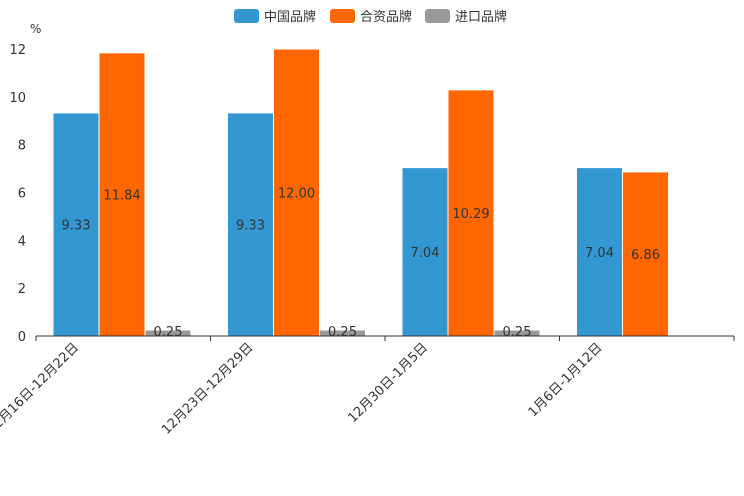  I want to click on y-axis: 0 2 4 6 8 10 12, so click(17, 194).